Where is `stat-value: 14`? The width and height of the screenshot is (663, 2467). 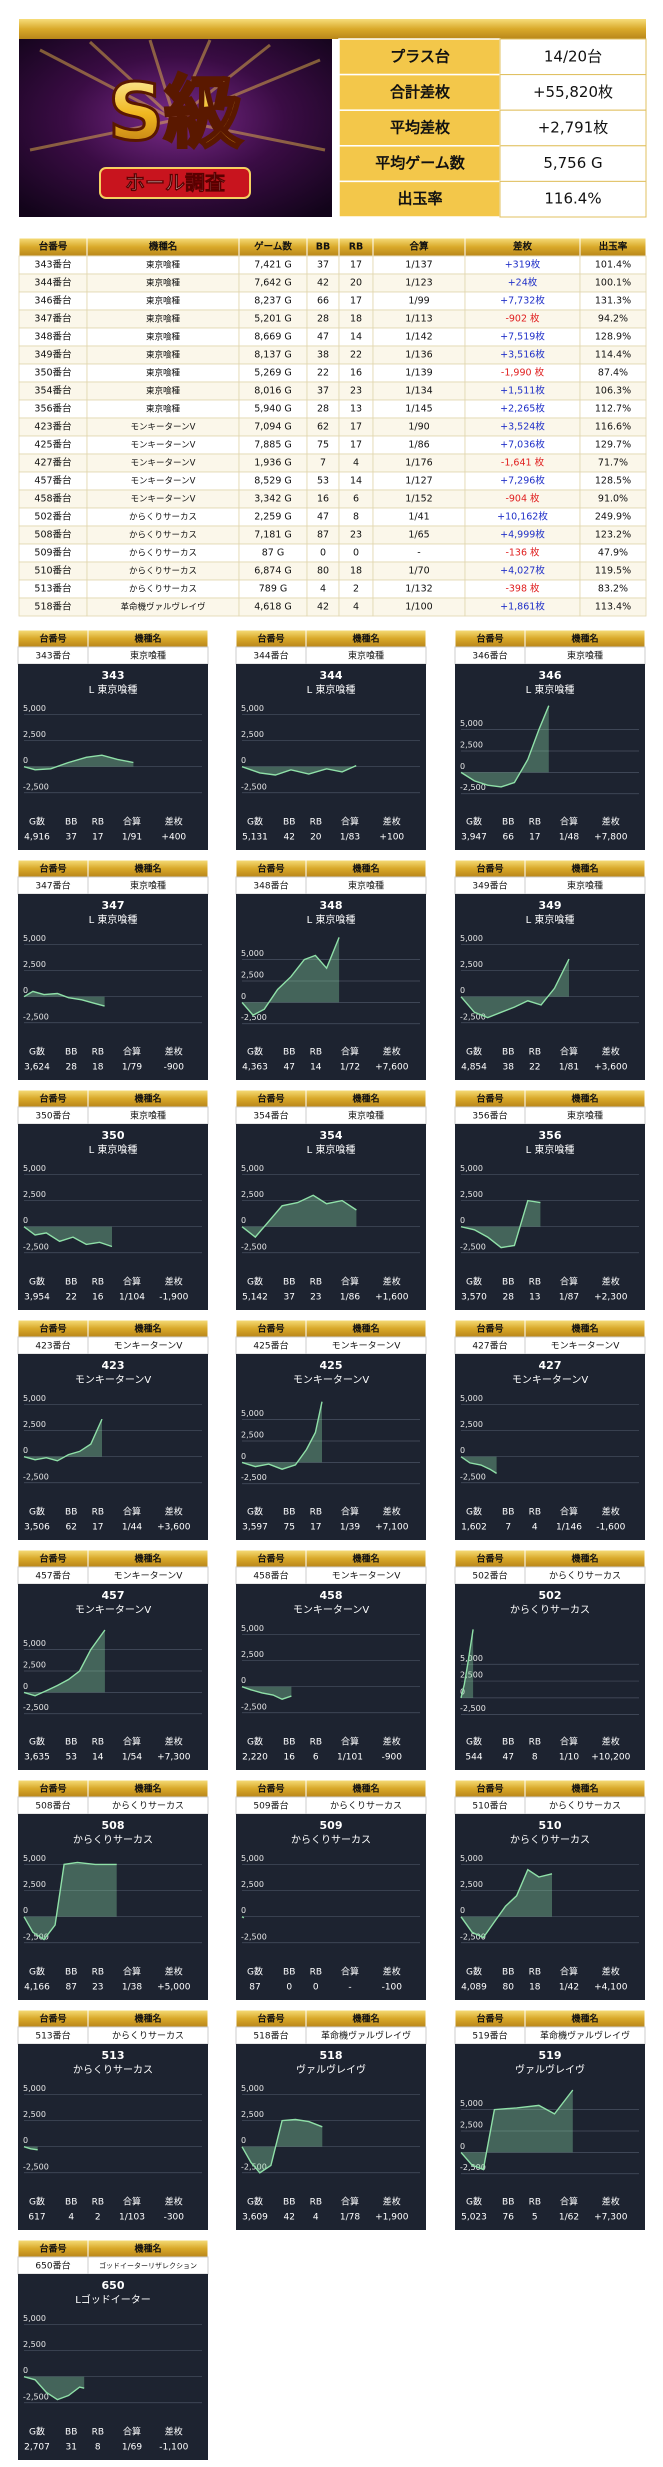
stat-value: 14 is located at coordinates (316, 1068).